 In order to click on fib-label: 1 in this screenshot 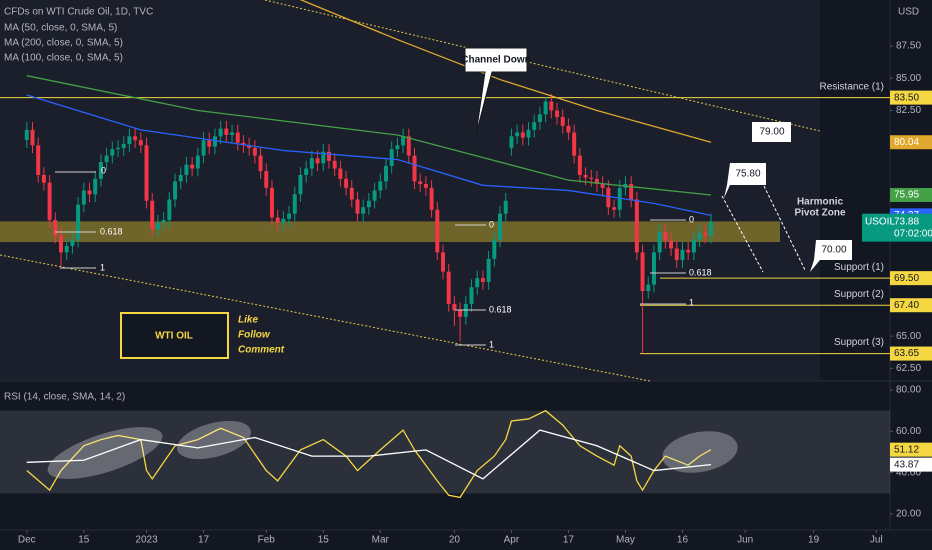, I will do `click(691, 302)`.